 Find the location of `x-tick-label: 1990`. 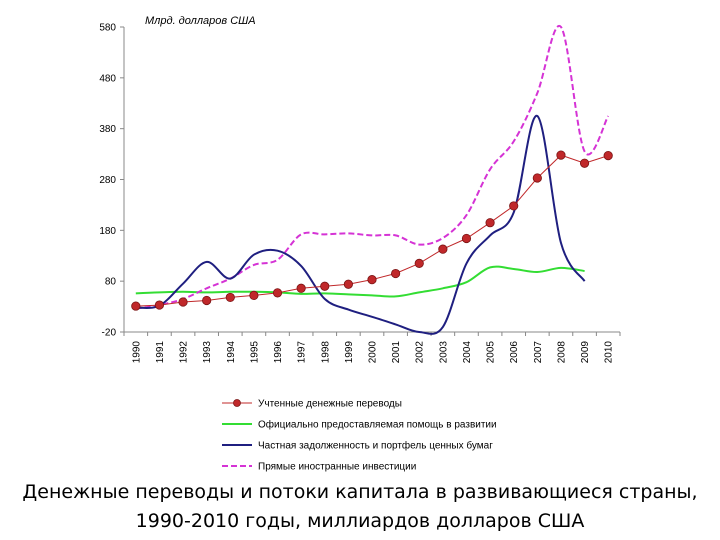

x-tick-label: 1990 is located at coordinates (136, 352).